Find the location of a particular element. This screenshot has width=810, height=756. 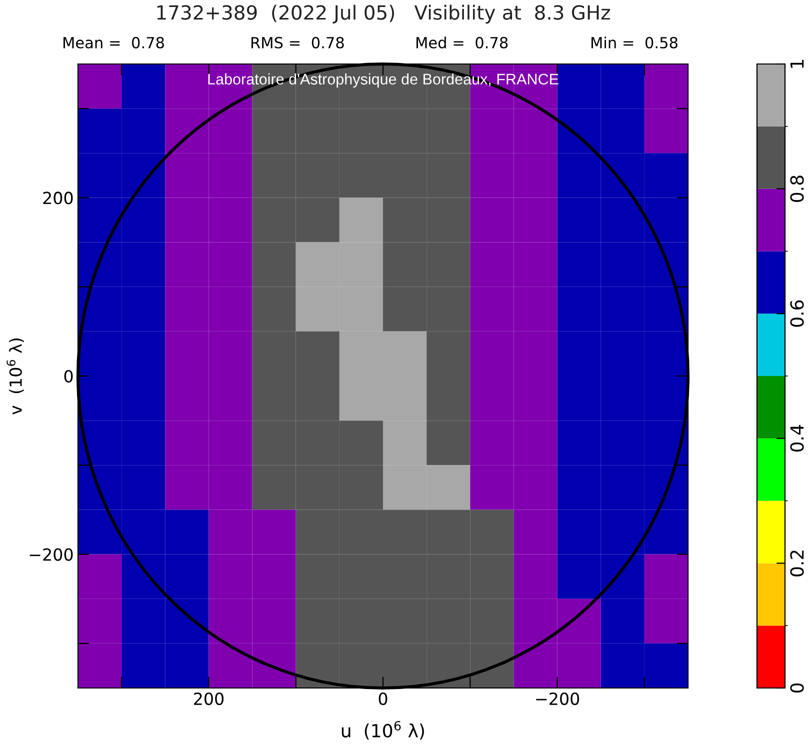

y-tick-label: 0 is located at coordinates (68, 376).